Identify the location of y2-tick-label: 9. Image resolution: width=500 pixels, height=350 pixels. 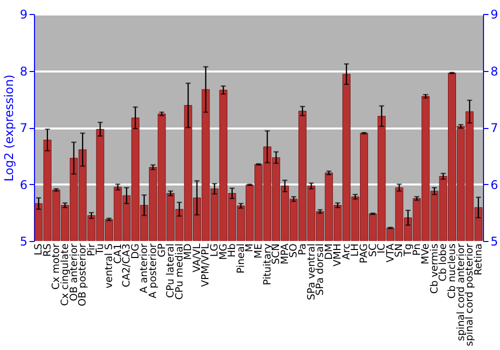
(494, 15).